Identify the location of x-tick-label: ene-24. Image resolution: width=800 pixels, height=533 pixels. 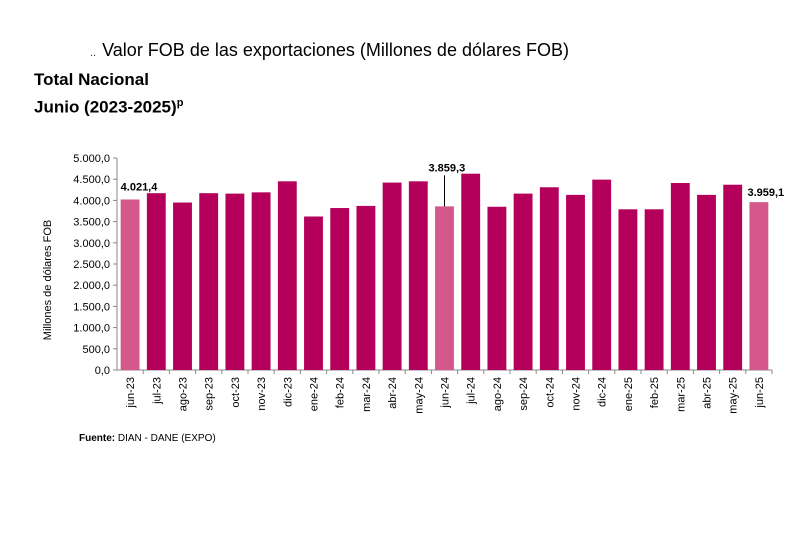
(315, 394).